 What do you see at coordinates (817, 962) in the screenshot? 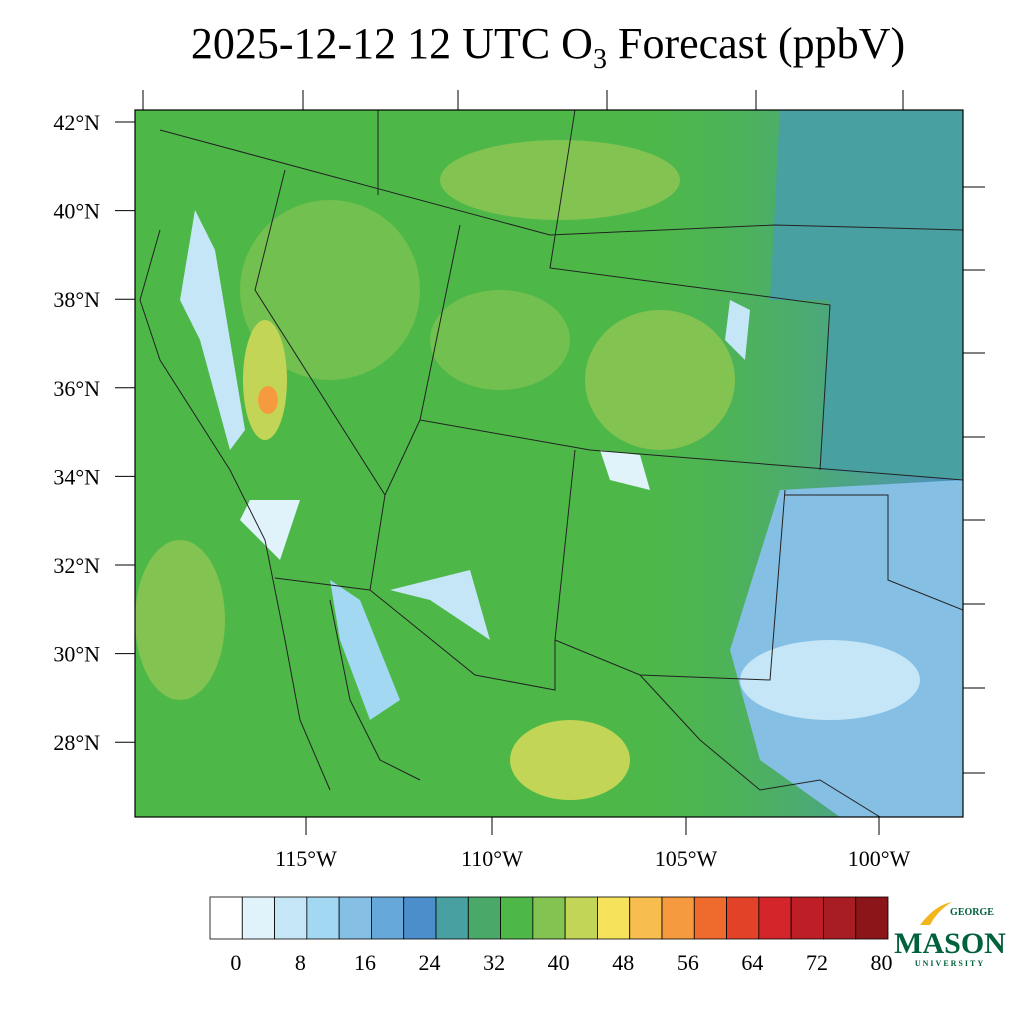
I see `colorbar-label: 72` at bounding box center [817, 962].